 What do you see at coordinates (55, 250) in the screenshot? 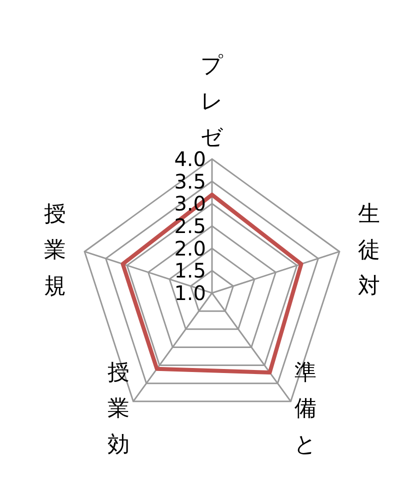
I see `spoke-label: 授業規` at bounding box center [55, 250].